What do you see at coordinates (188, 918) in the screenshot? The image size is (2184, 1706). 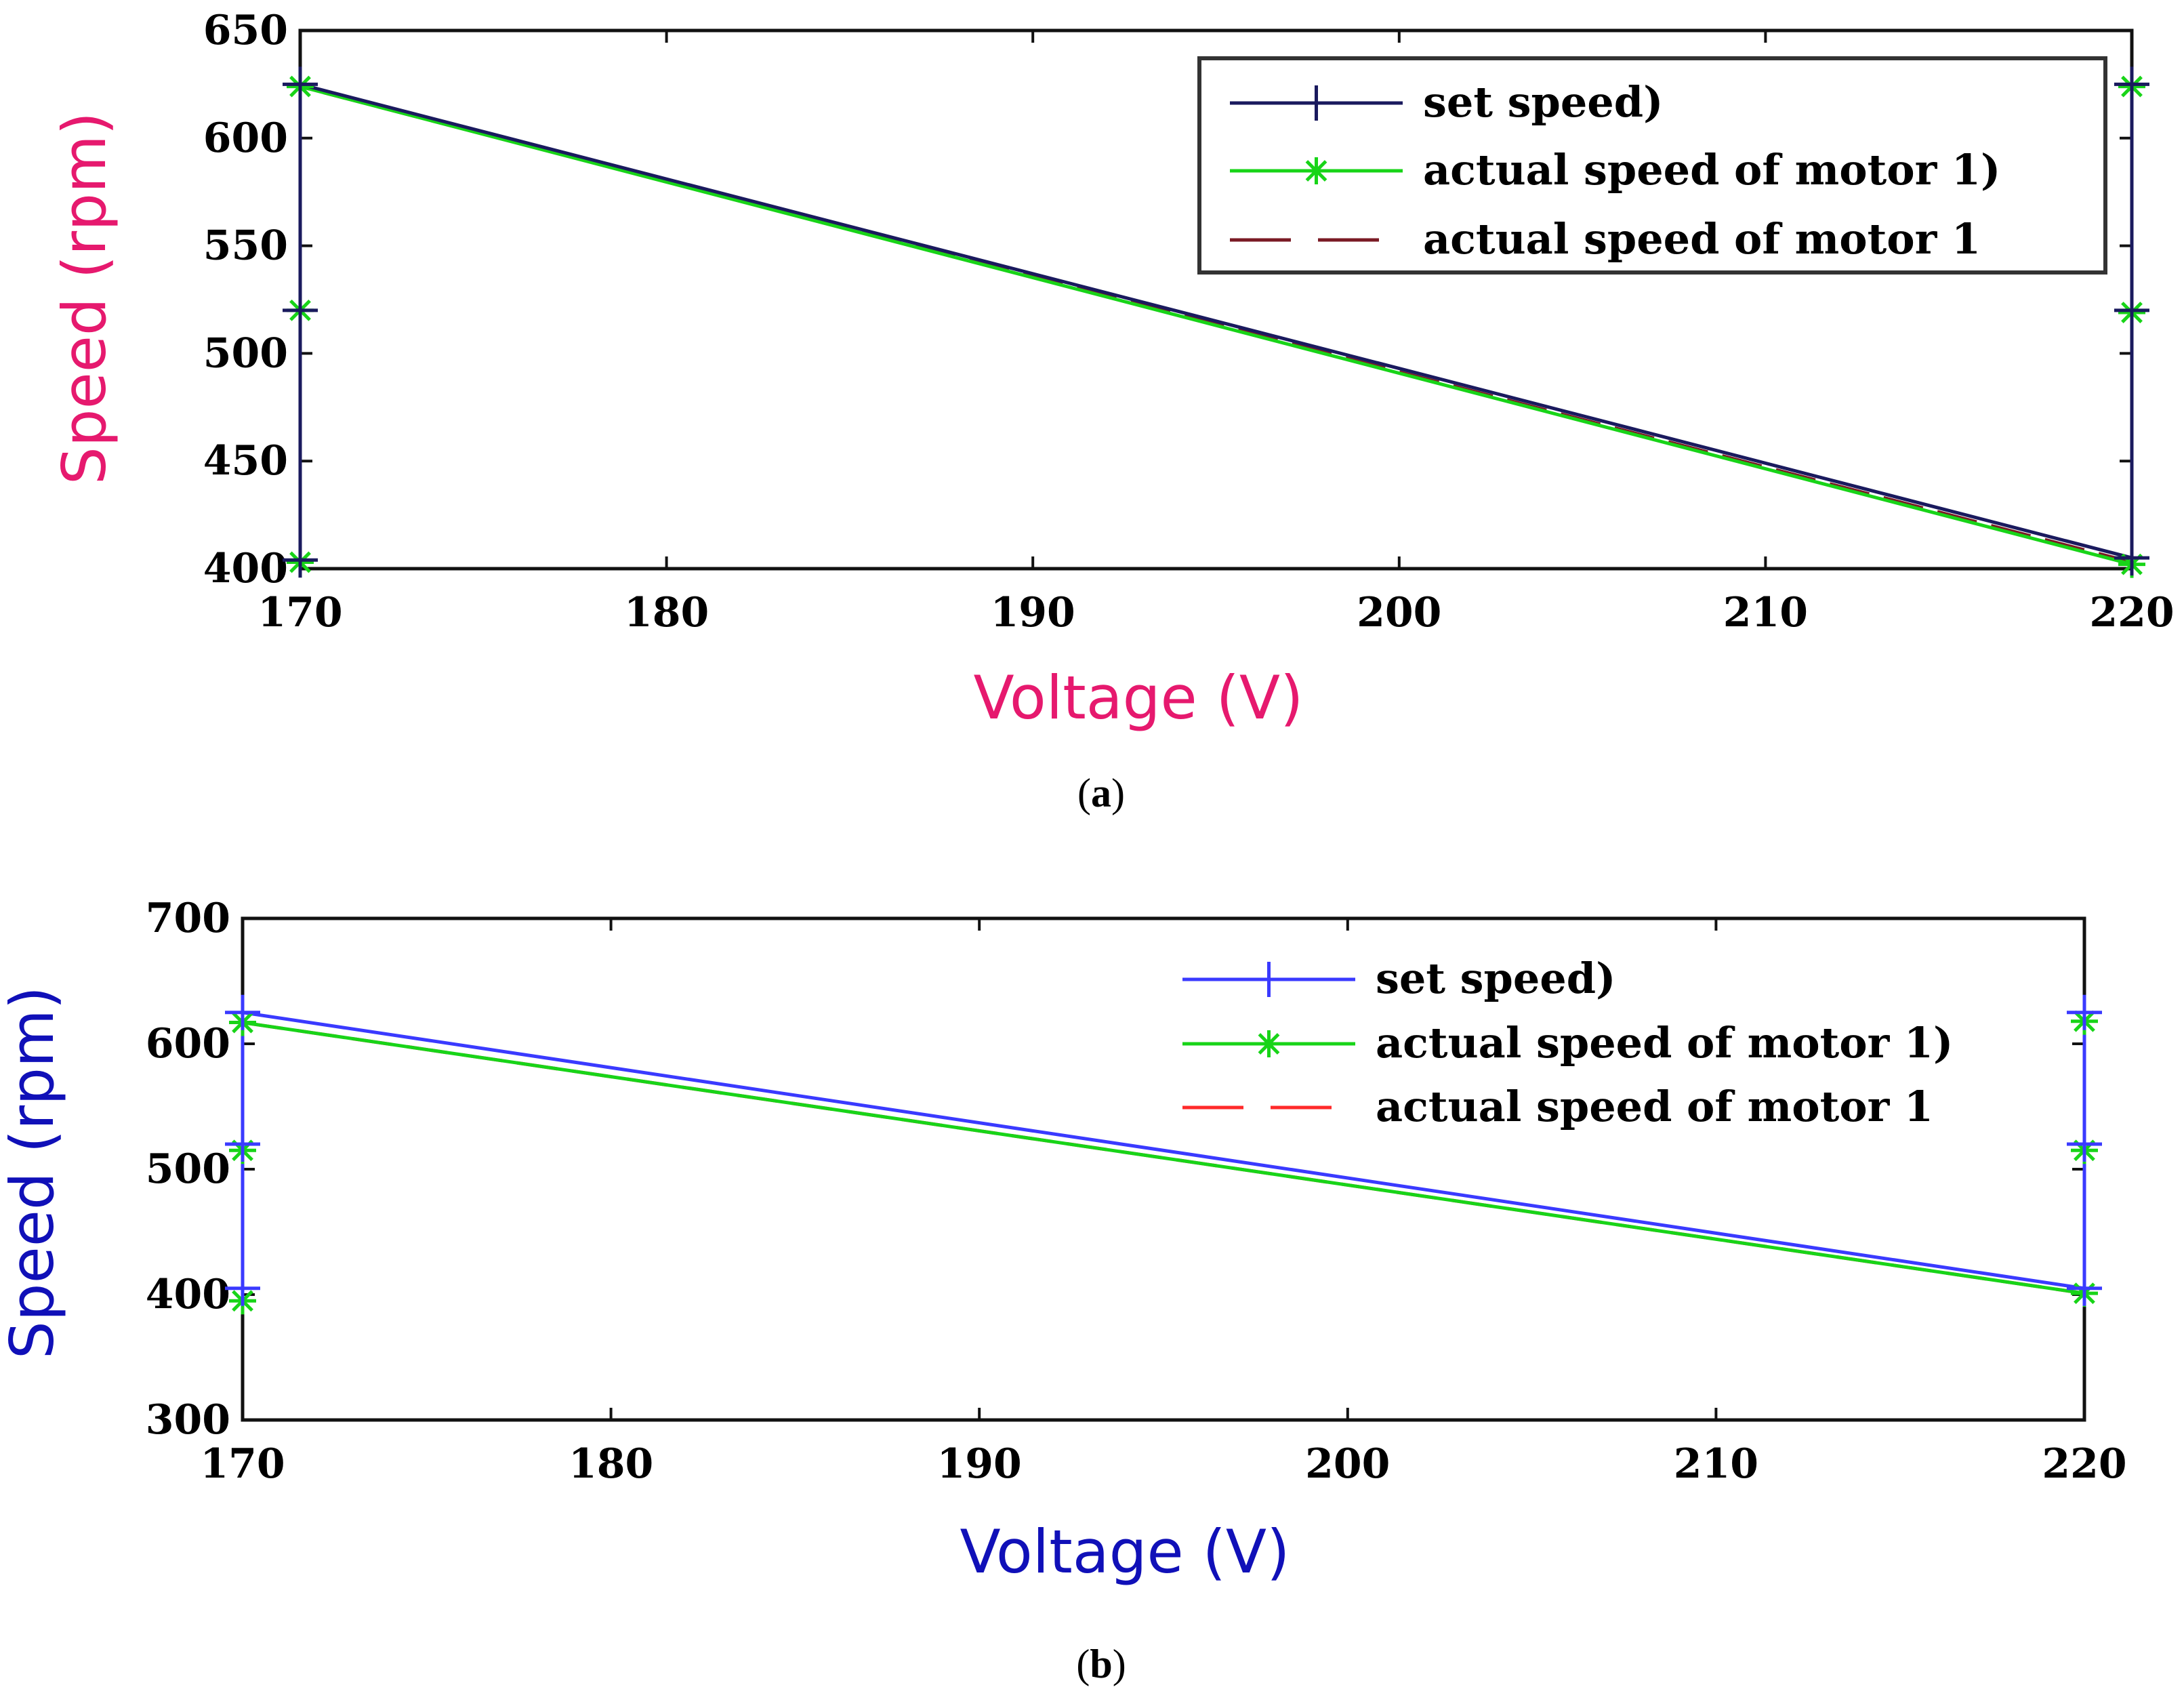 I see `y-tick-label: 700` at bounding box center [188, 918].